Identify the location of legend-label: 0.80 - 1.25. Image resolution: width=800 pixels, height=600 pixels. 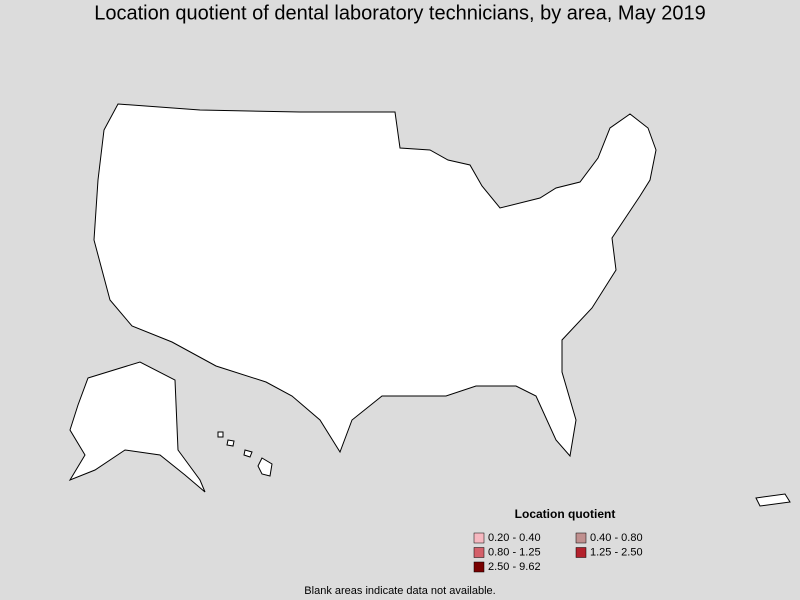
(514, 552).